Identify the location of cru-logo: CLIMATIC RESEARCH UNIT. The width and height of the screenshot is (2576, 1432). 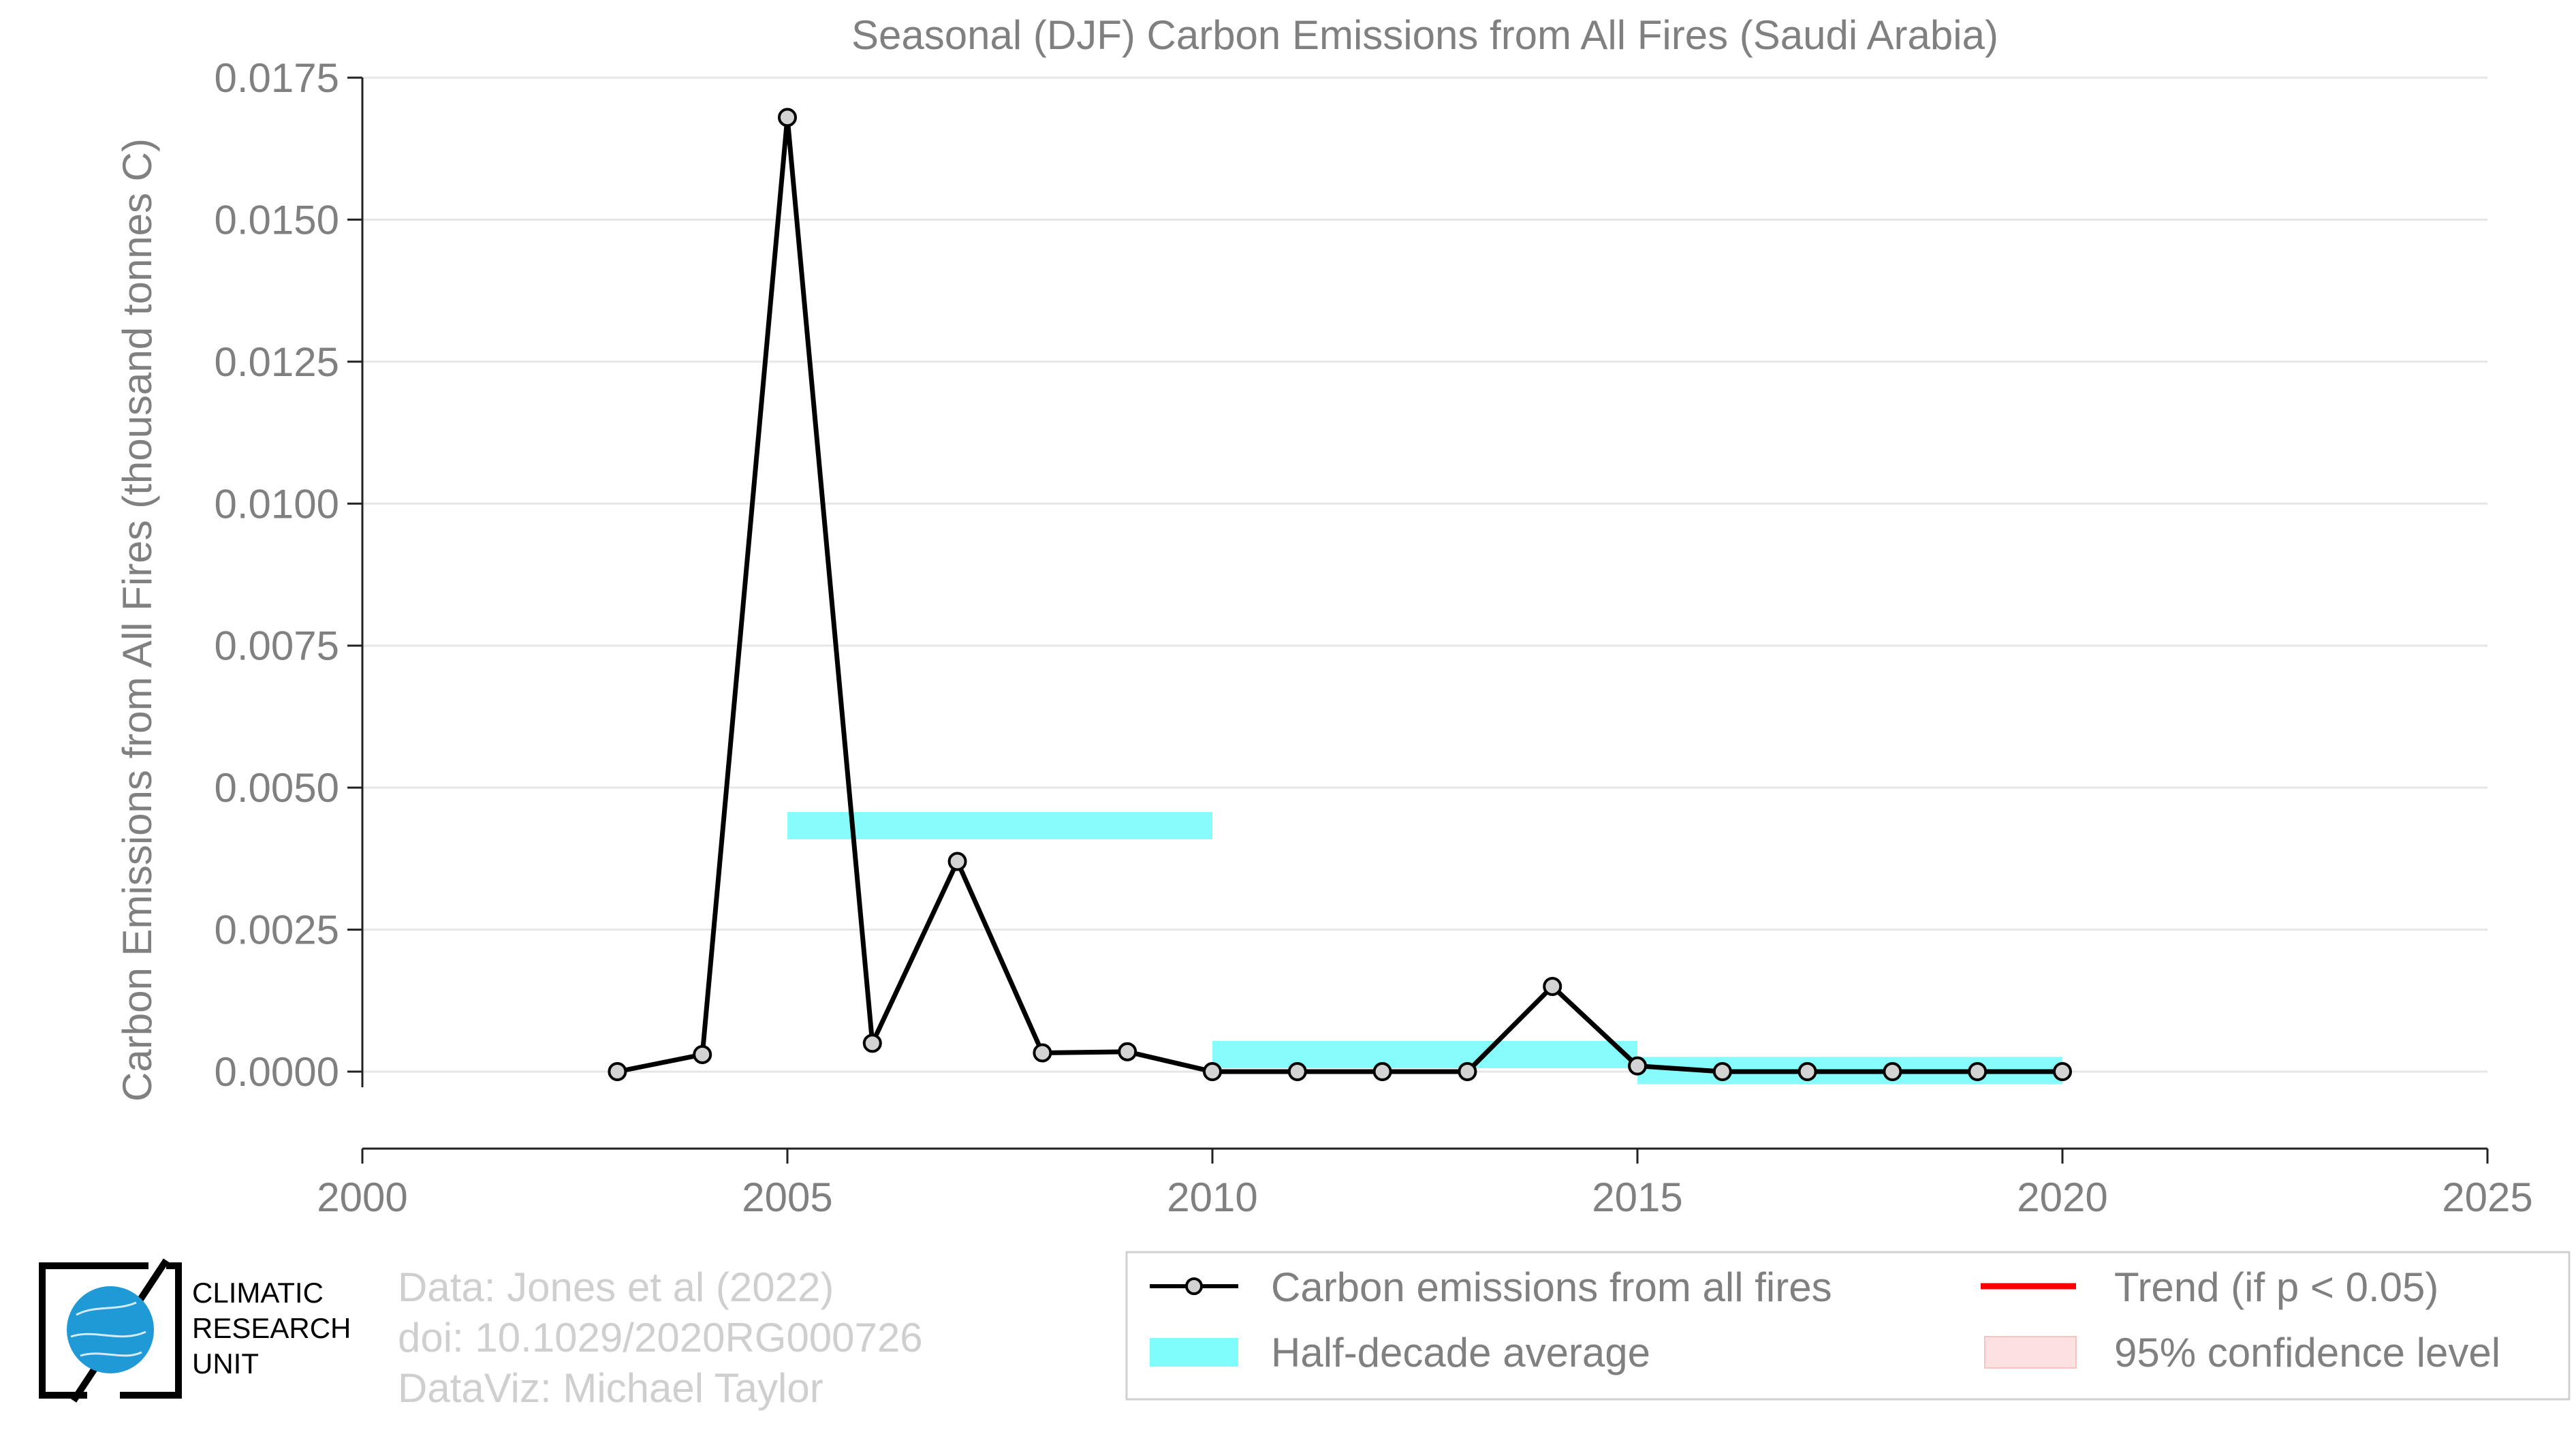
(195, 1330).